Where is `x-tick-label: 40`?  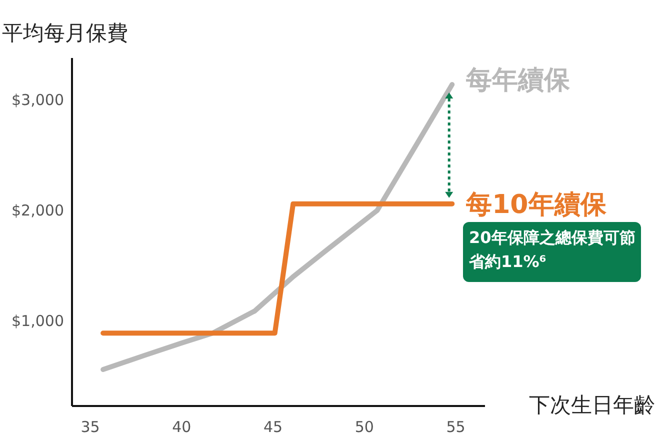
x-tick-label: 40 is located at coordinates (182, 427).